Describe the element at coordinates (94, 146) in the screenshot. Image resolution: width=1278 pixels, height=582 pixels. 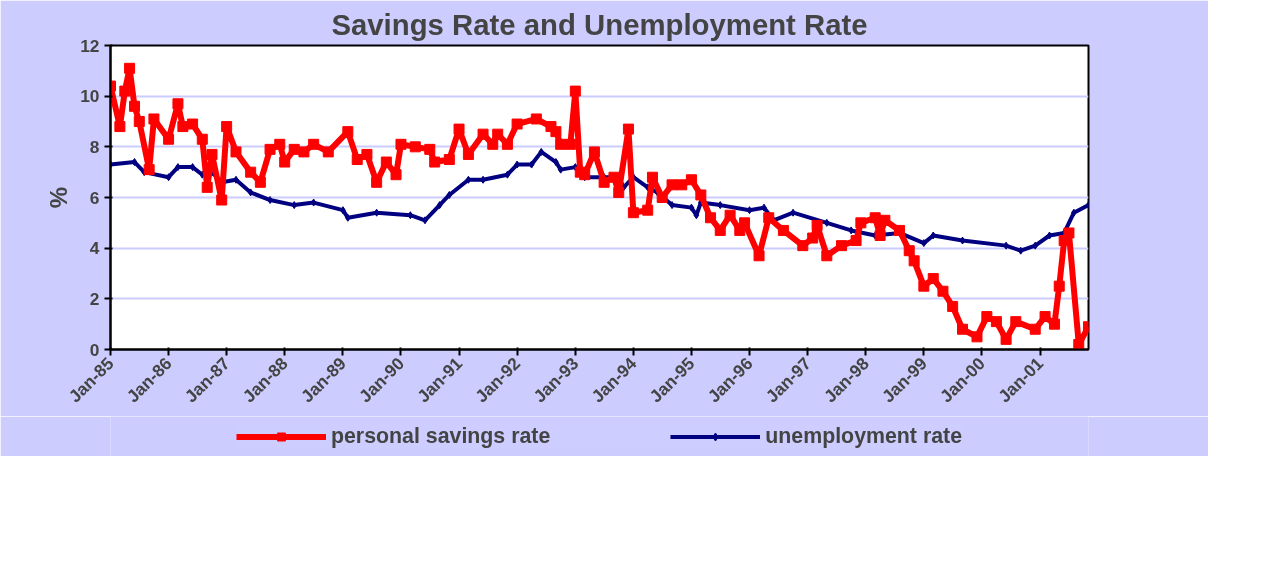
I see `y-tick-label: 8` at that location.